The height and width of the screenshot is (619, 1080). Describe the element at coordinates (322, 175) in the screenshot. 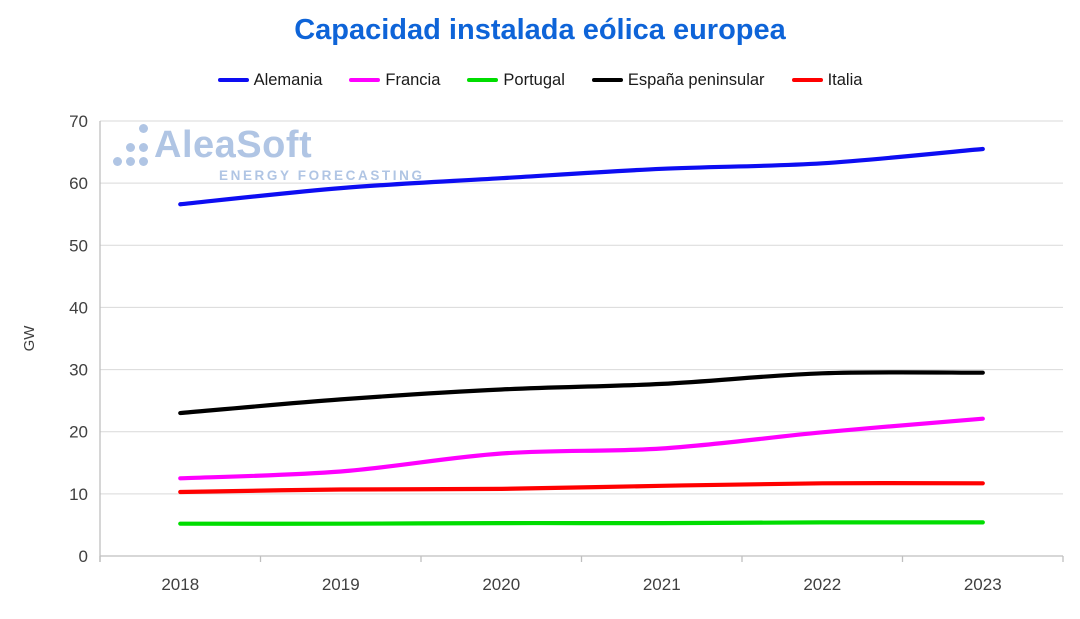

I see `watermark-tagline: ENERGY FORECASTING` at that location.